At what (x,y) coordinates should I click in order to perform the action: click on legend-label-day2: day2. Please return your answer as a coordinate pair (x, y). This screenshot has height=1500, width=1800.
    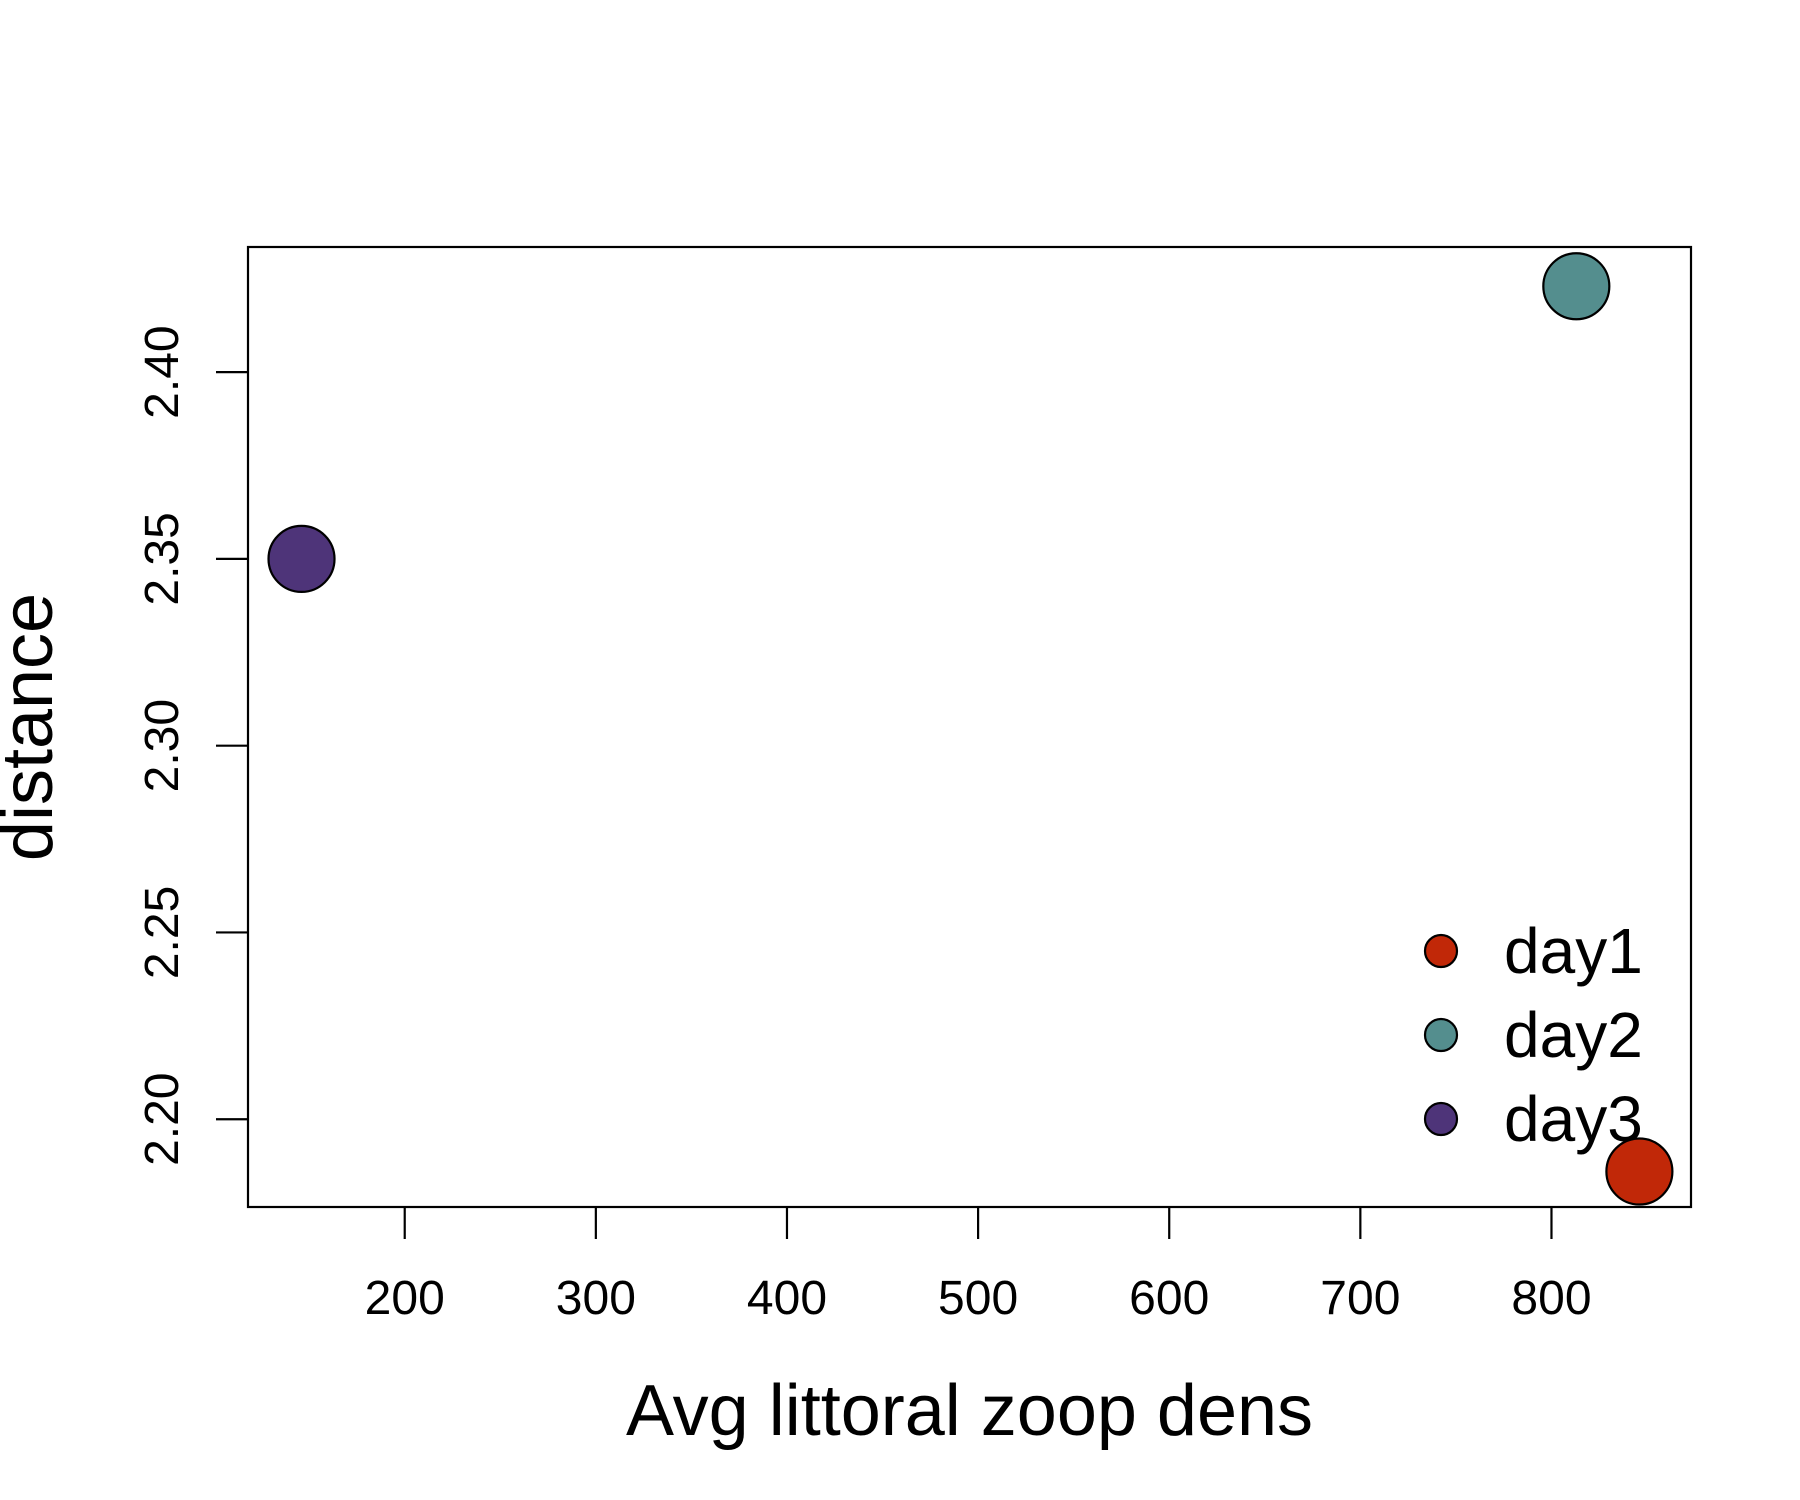
    Looking at the image, I should click on (1573, 1035).